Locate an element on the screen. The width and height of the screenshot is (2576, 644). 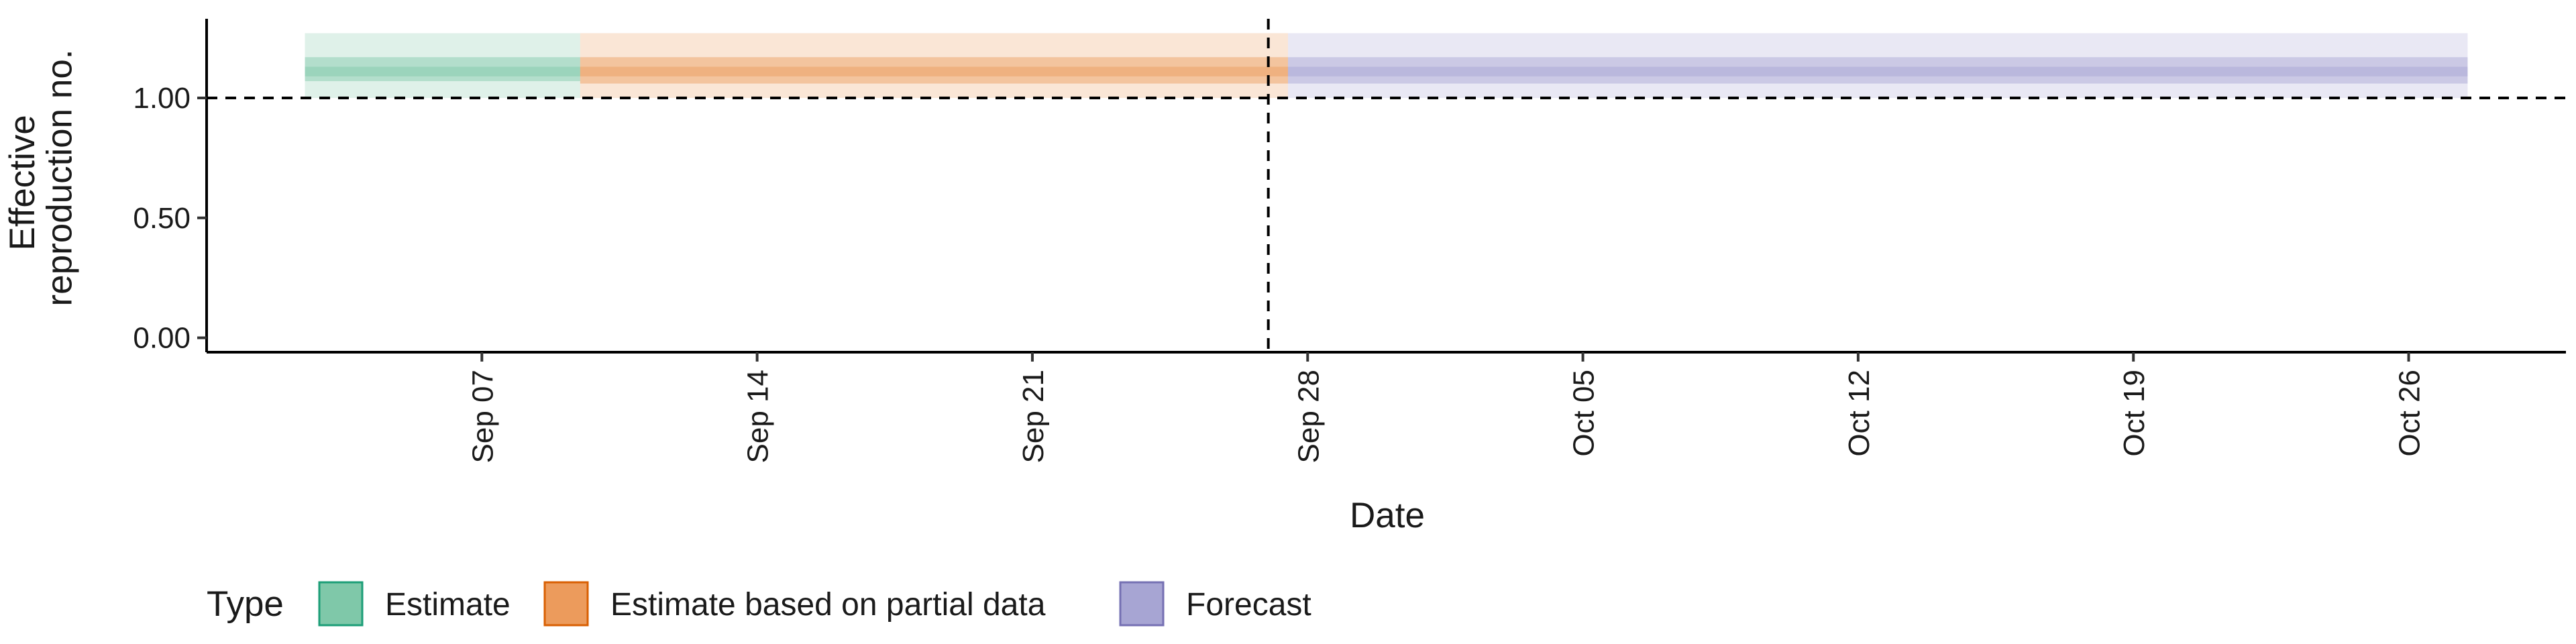
y-axis-title: Effective reproduction no. is located at coordinates (41, 177).